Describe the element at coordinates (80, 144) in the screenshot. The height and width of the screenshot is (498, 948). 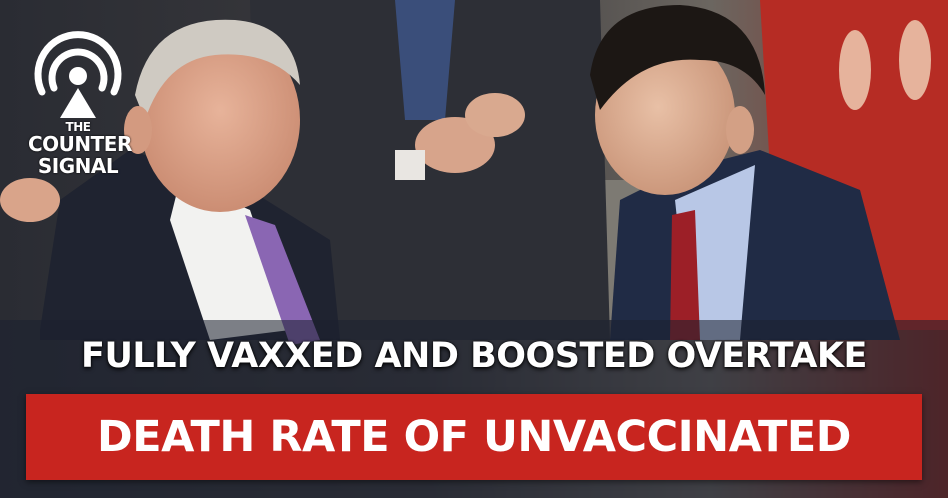
I see `logo-text-counter: COUNTER` at that location.